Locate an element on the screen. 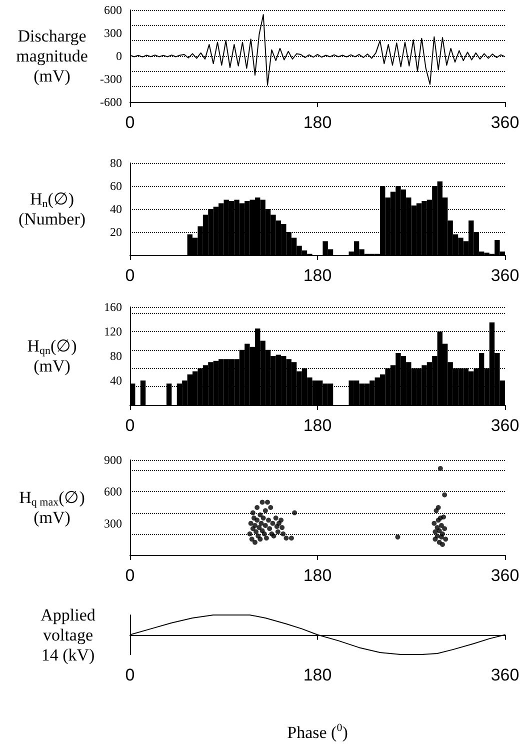  y-tick-label: -300 is located at coordinates (111, 79).